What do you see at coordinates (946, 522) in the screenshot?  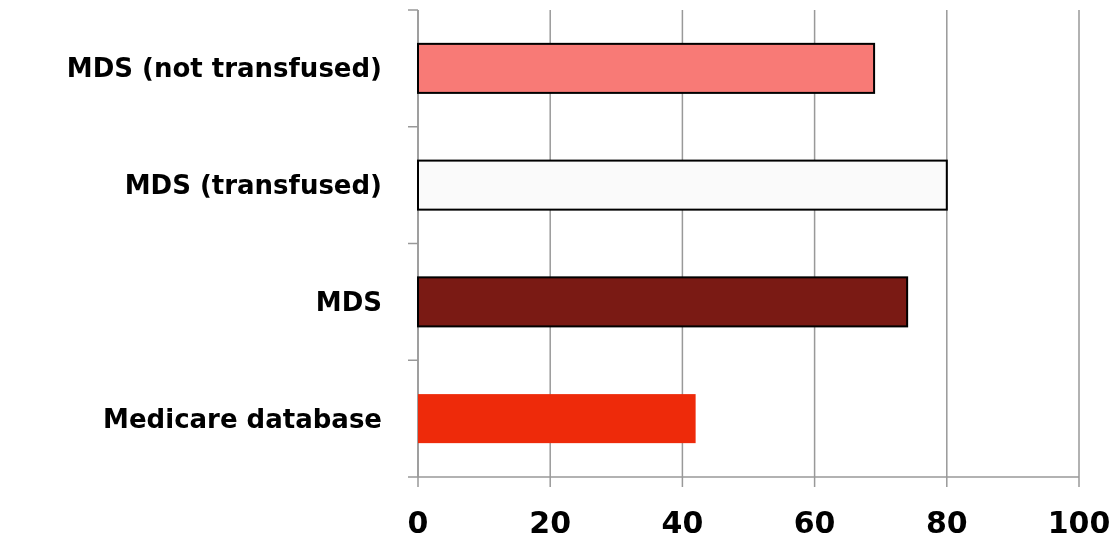 I see `x-tick-label: 80` at bounding box center [946, 522].